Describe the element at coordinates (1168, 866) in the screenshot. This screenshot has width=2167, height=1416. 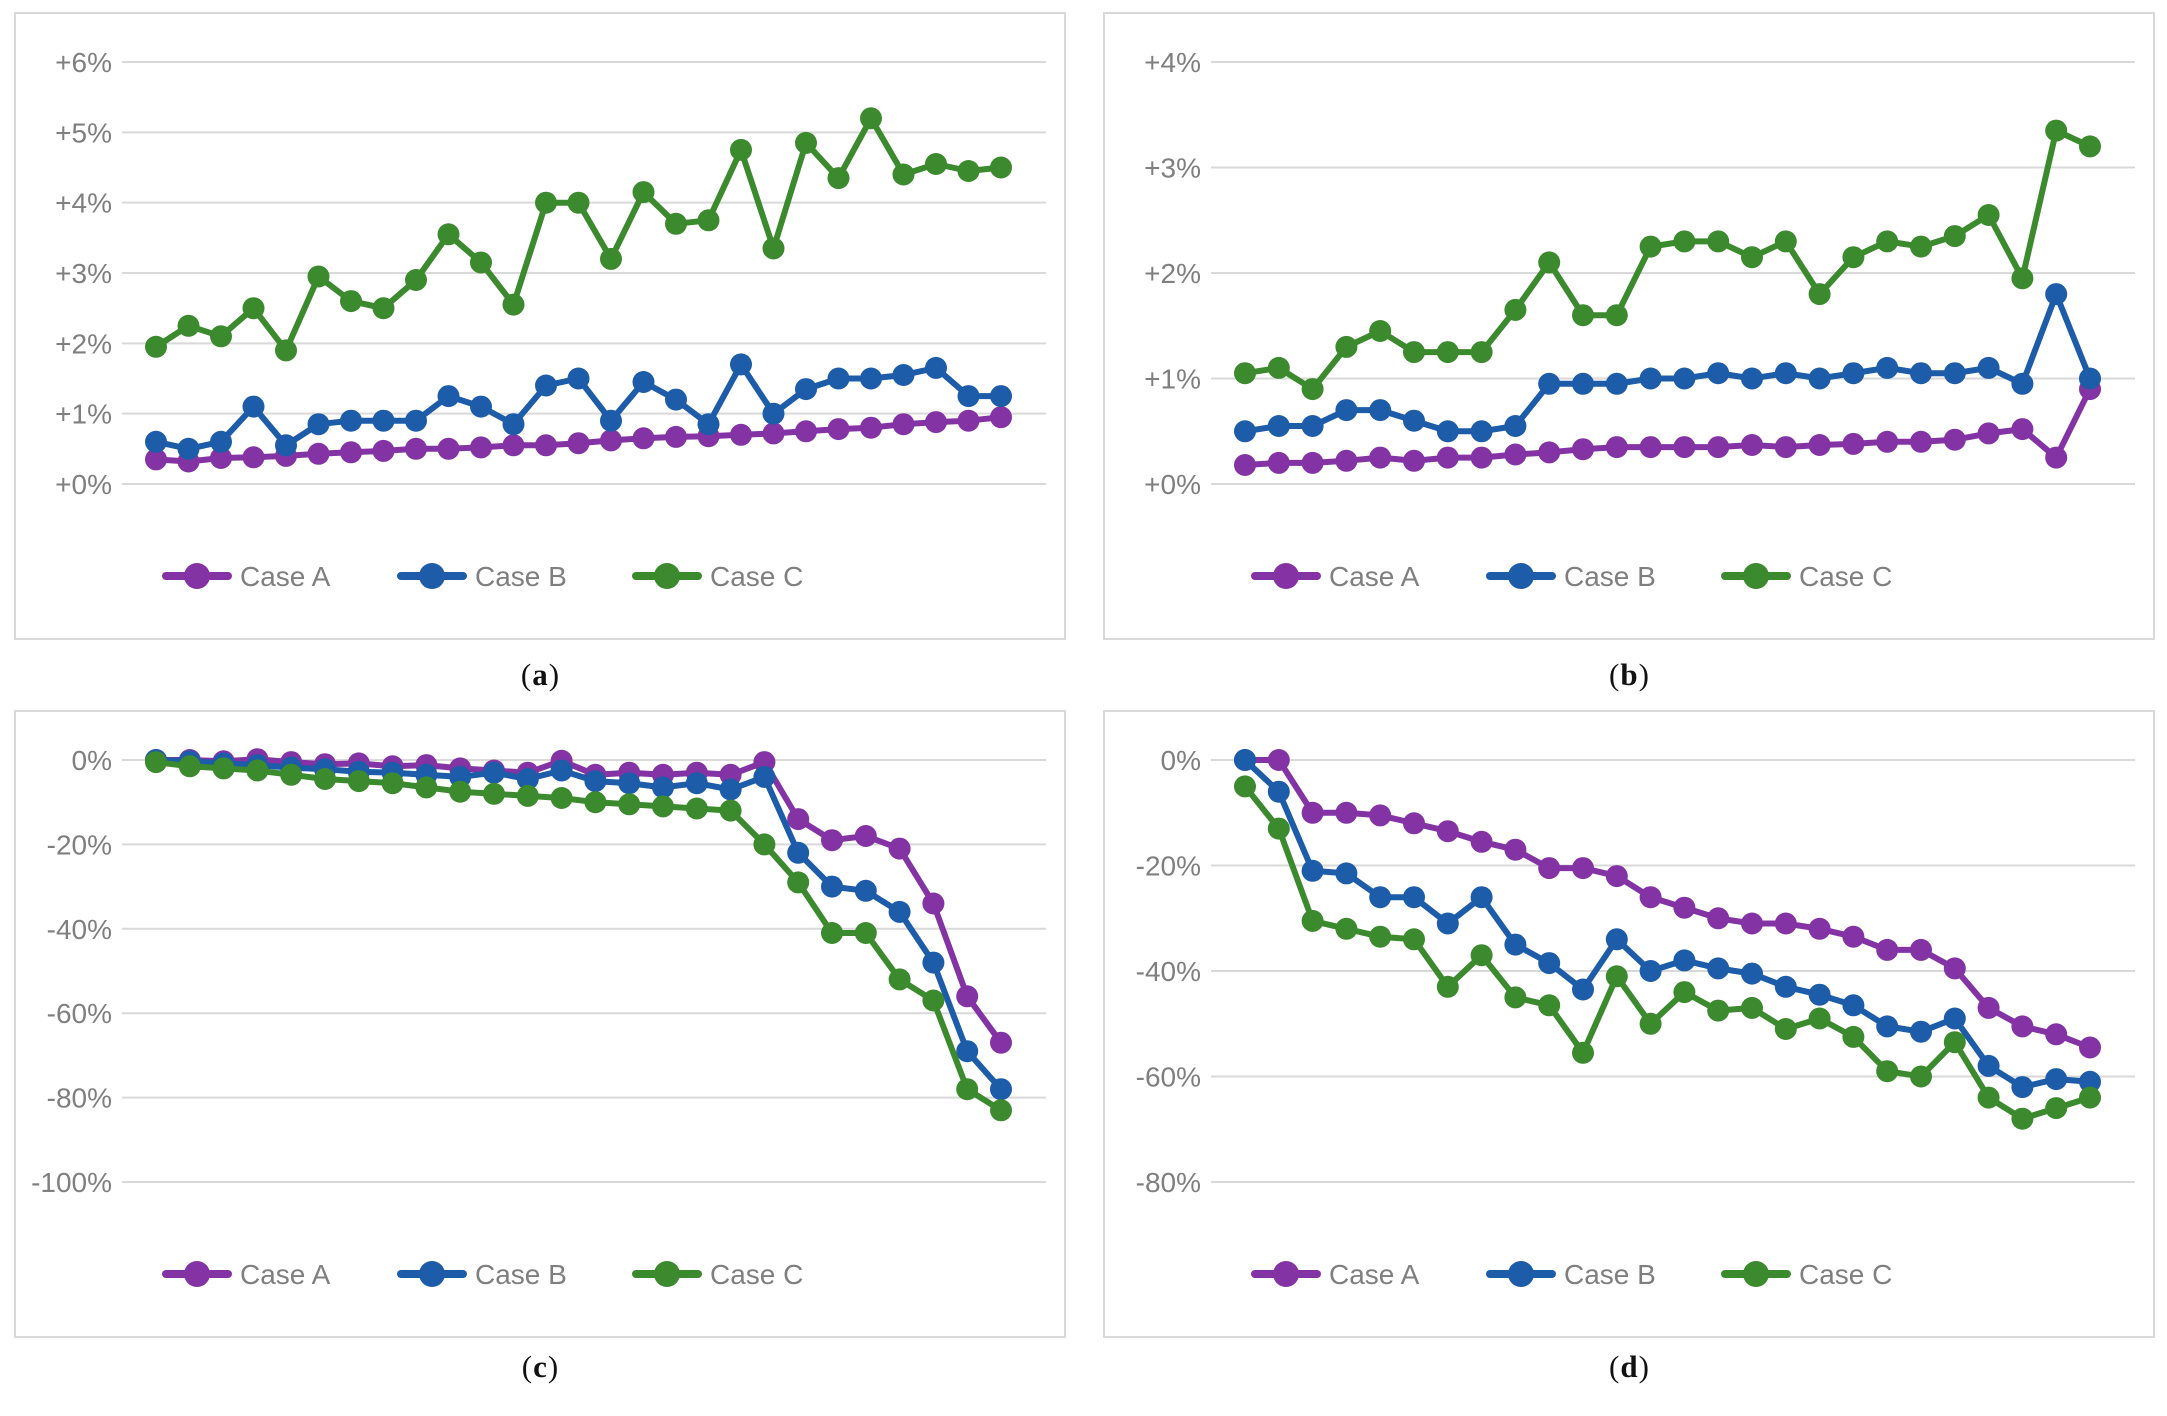
I see `y-tick-label: -20%` at that location.